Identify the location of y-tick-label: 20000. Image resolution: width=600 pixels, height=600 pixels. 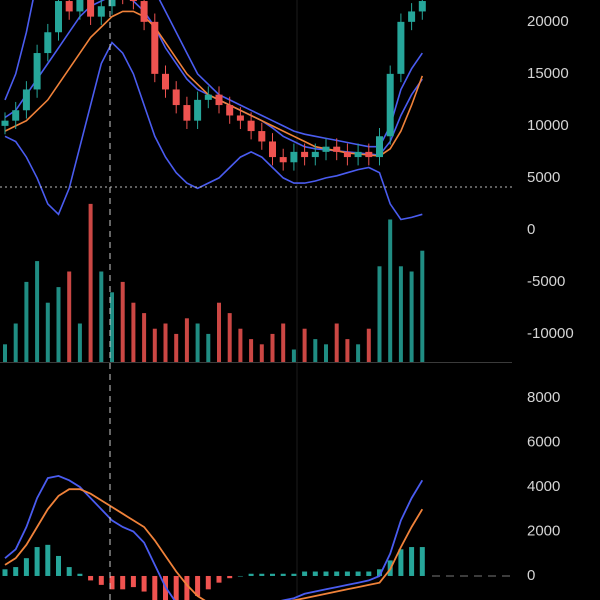
(548, 21).